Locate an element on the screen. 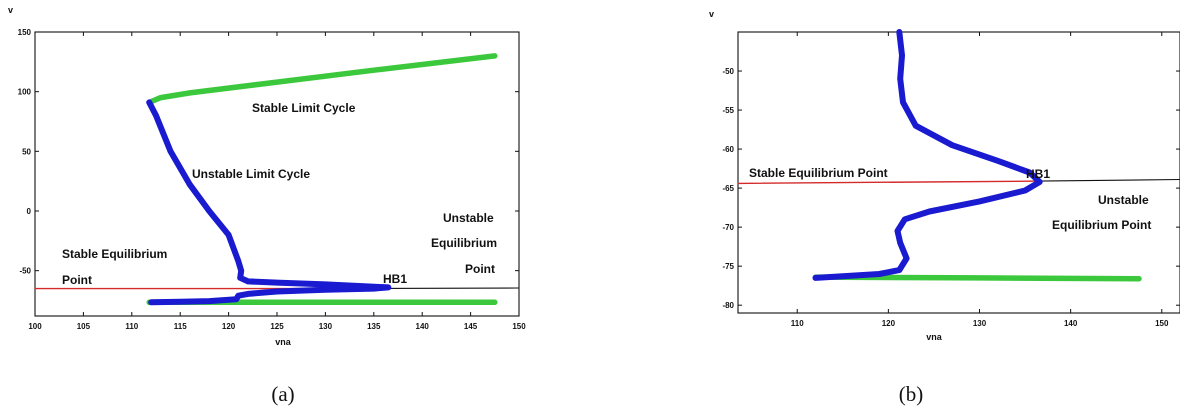 The height and width of the screenshot is (415, 1180). panel-a-y-tick-label: 150 is located at coordinates (25, 32).